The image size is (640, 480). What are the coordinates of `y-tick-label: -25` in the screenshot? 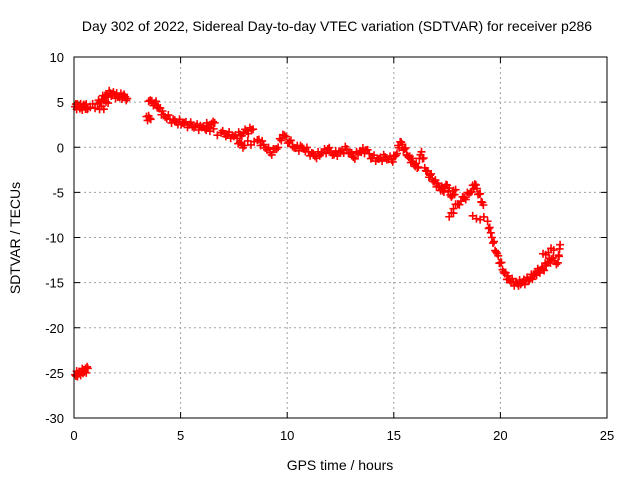 It's located at (54, 373).